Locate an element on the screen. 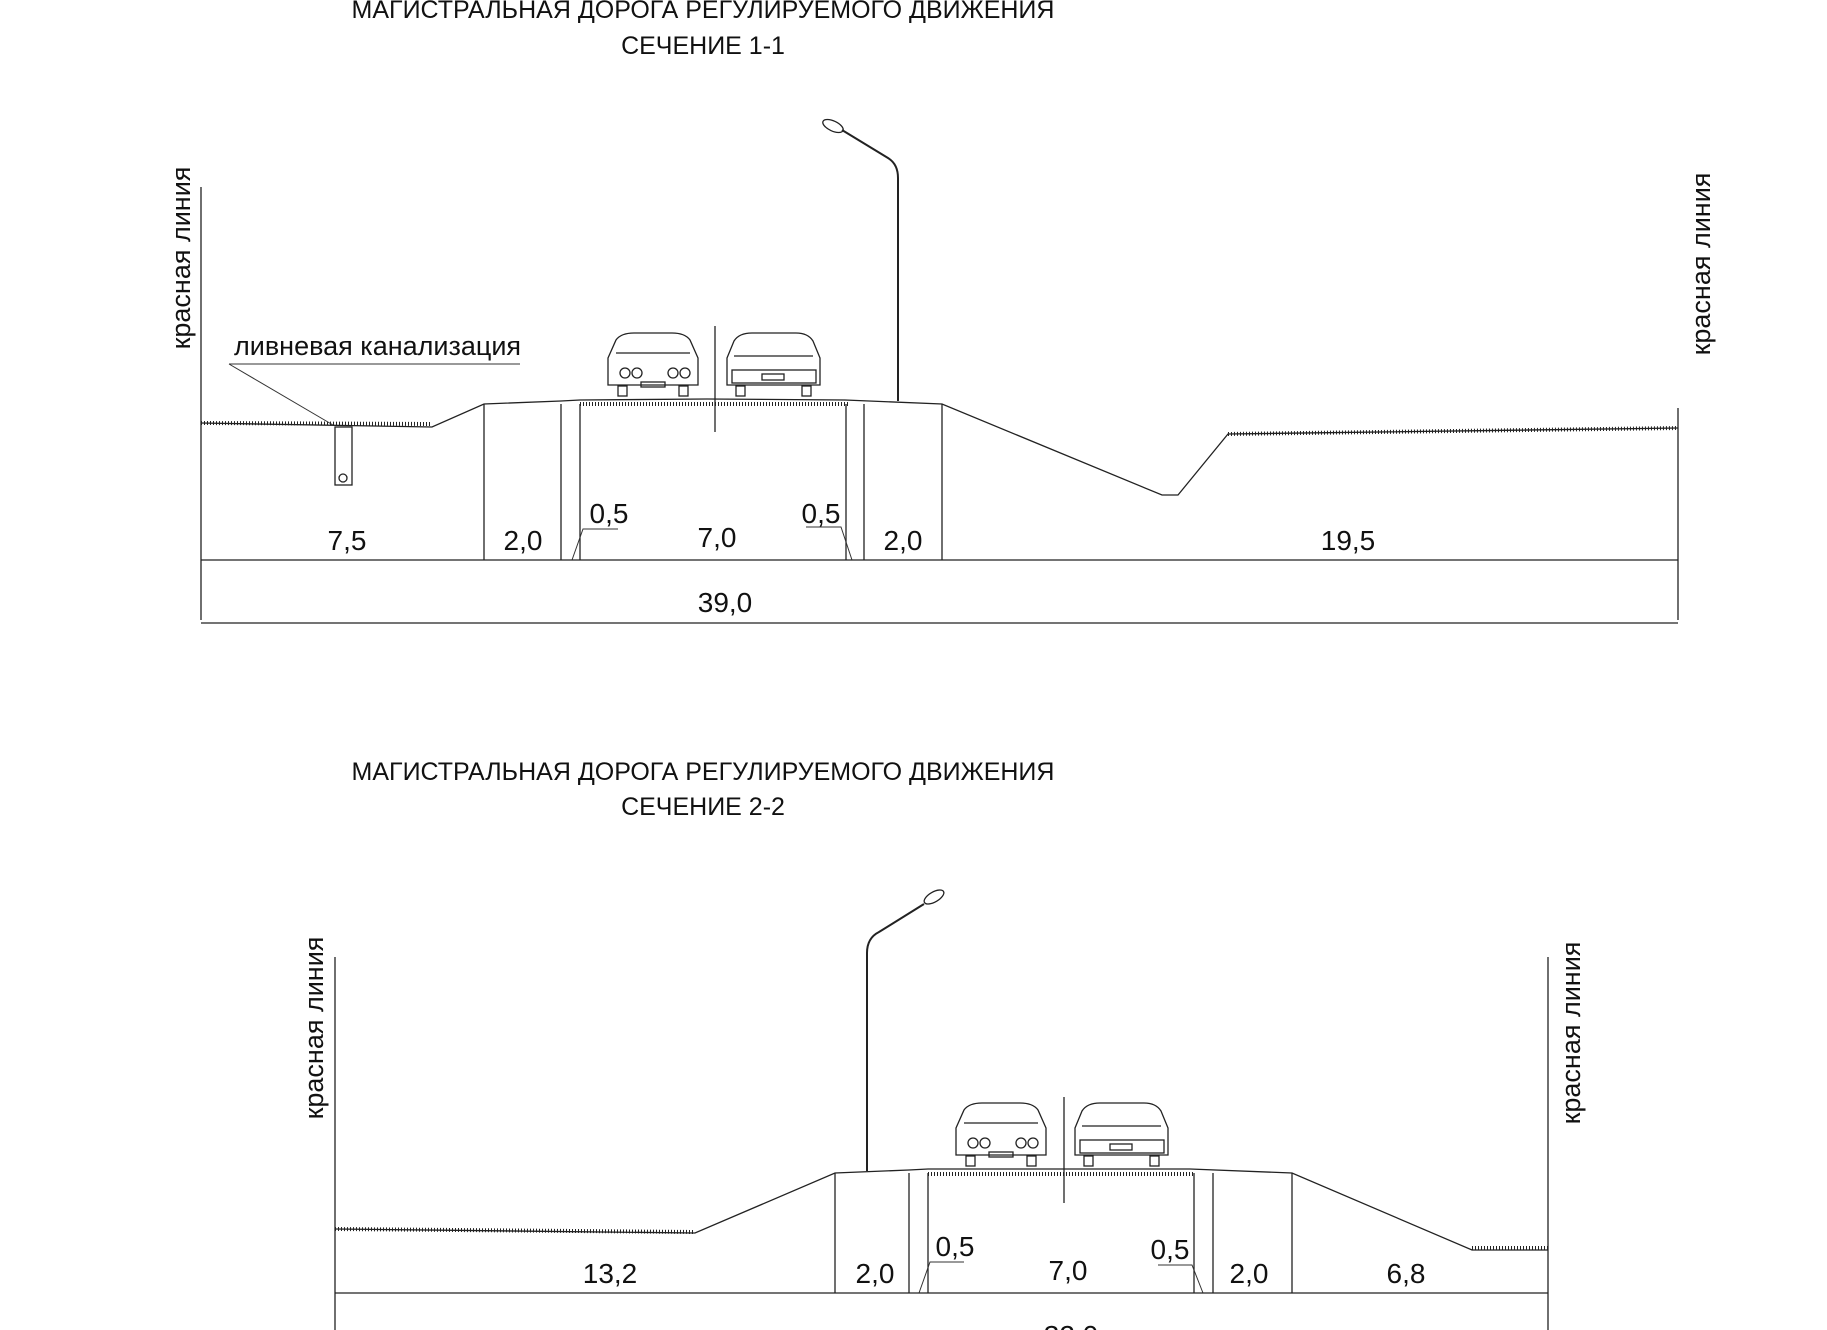 The height and width of the screenshot is (1330, 1827). dimension-label: 19,5 is located at coordinates (1348, 540).